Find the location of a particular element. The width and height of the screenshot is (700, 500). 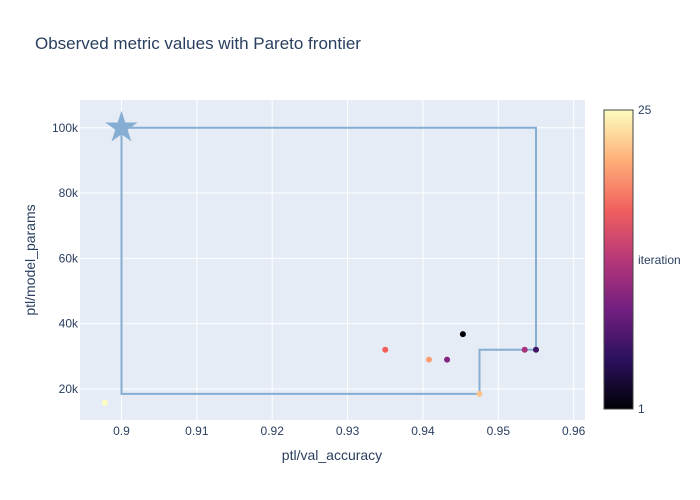

x-tick-label: 0.91 is located at coordinates (197, 431).